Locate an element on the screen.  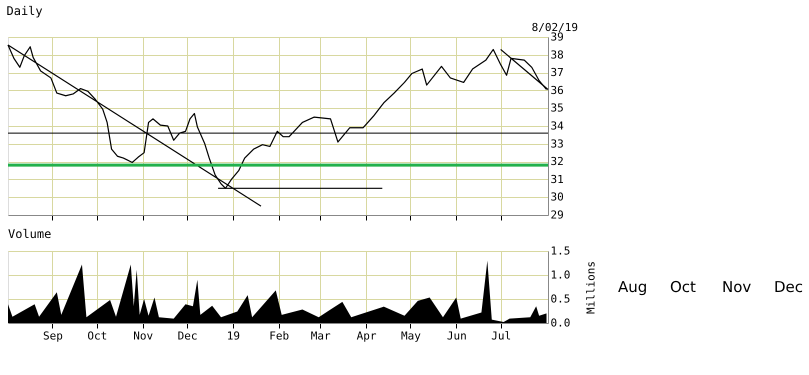
x-tick-label: Nov is located at coordinates (143, 336).